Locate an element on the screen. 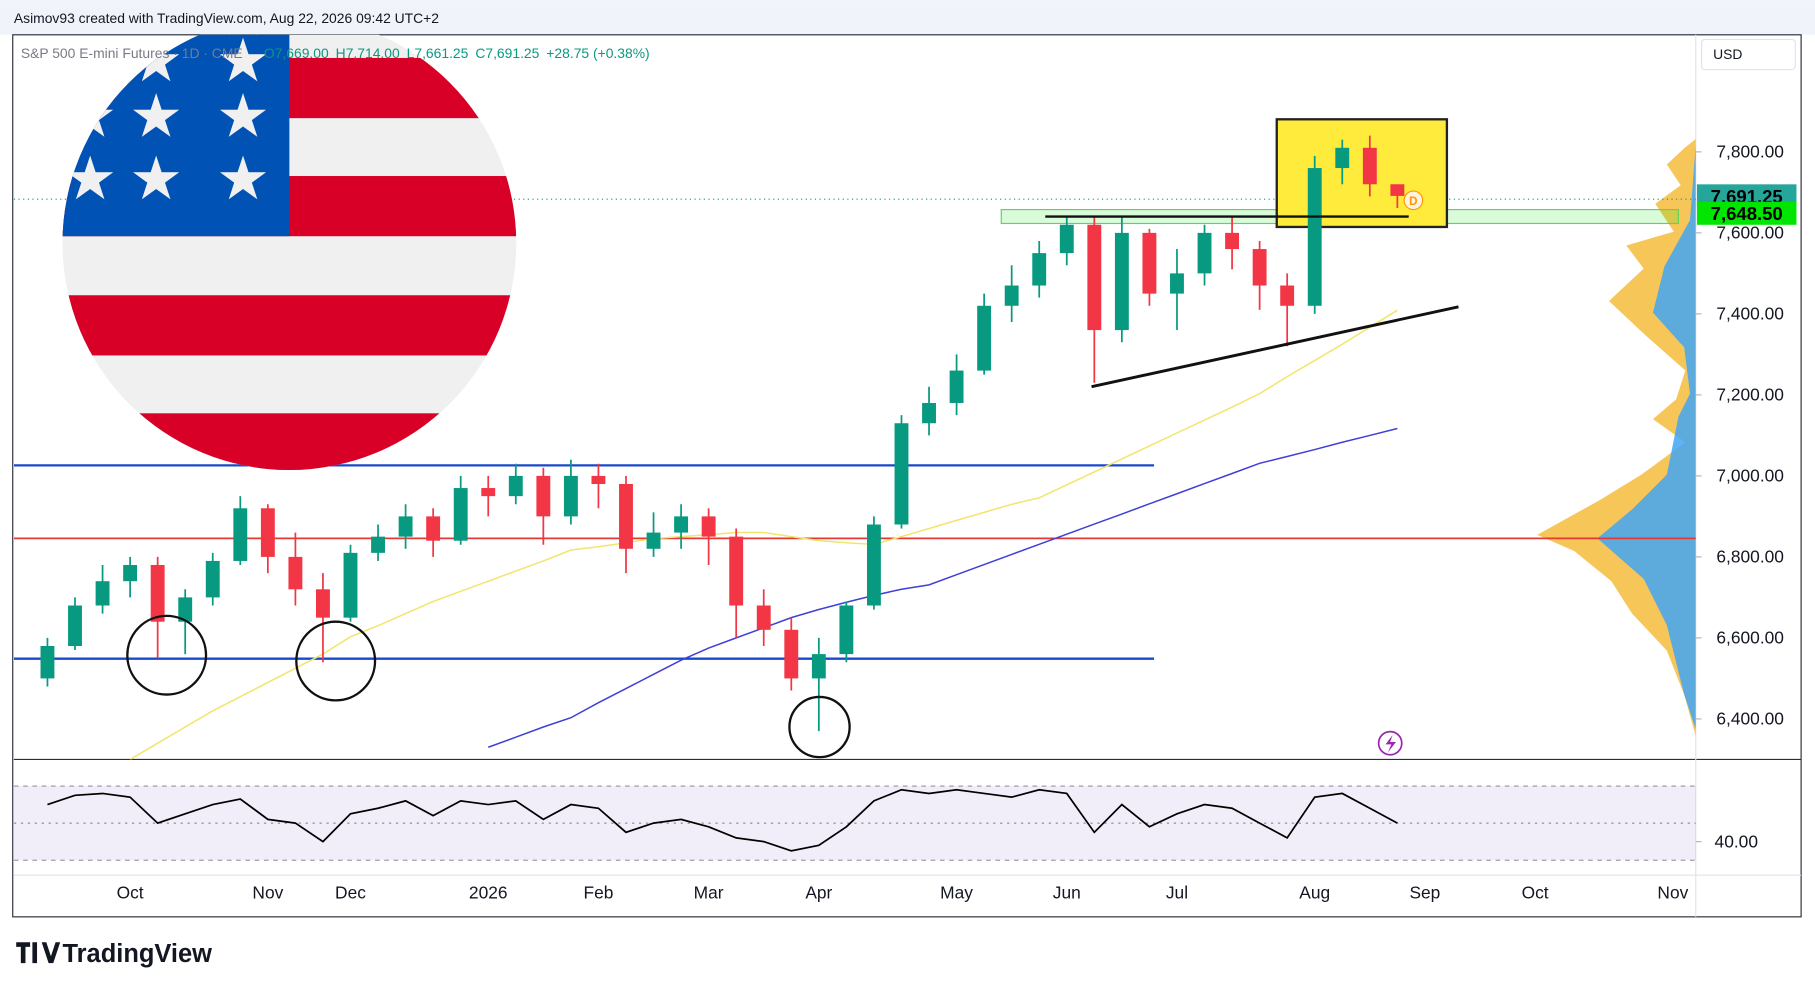 The width and height of the screenshot is (1815, 991). rsi-pane is located at coordinates (854, 823).